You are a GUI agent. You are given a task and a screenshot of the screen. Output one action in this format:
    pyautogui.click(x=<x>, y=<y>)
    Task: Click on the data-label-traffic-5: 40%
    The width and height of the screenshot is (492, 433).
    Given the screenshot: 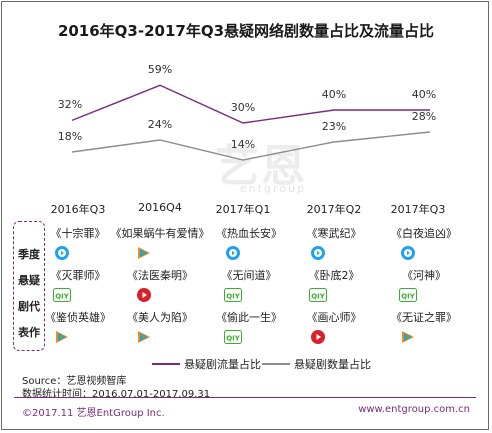 What is the action you would take?
    pyautogui.click(x=424, y=94)
    